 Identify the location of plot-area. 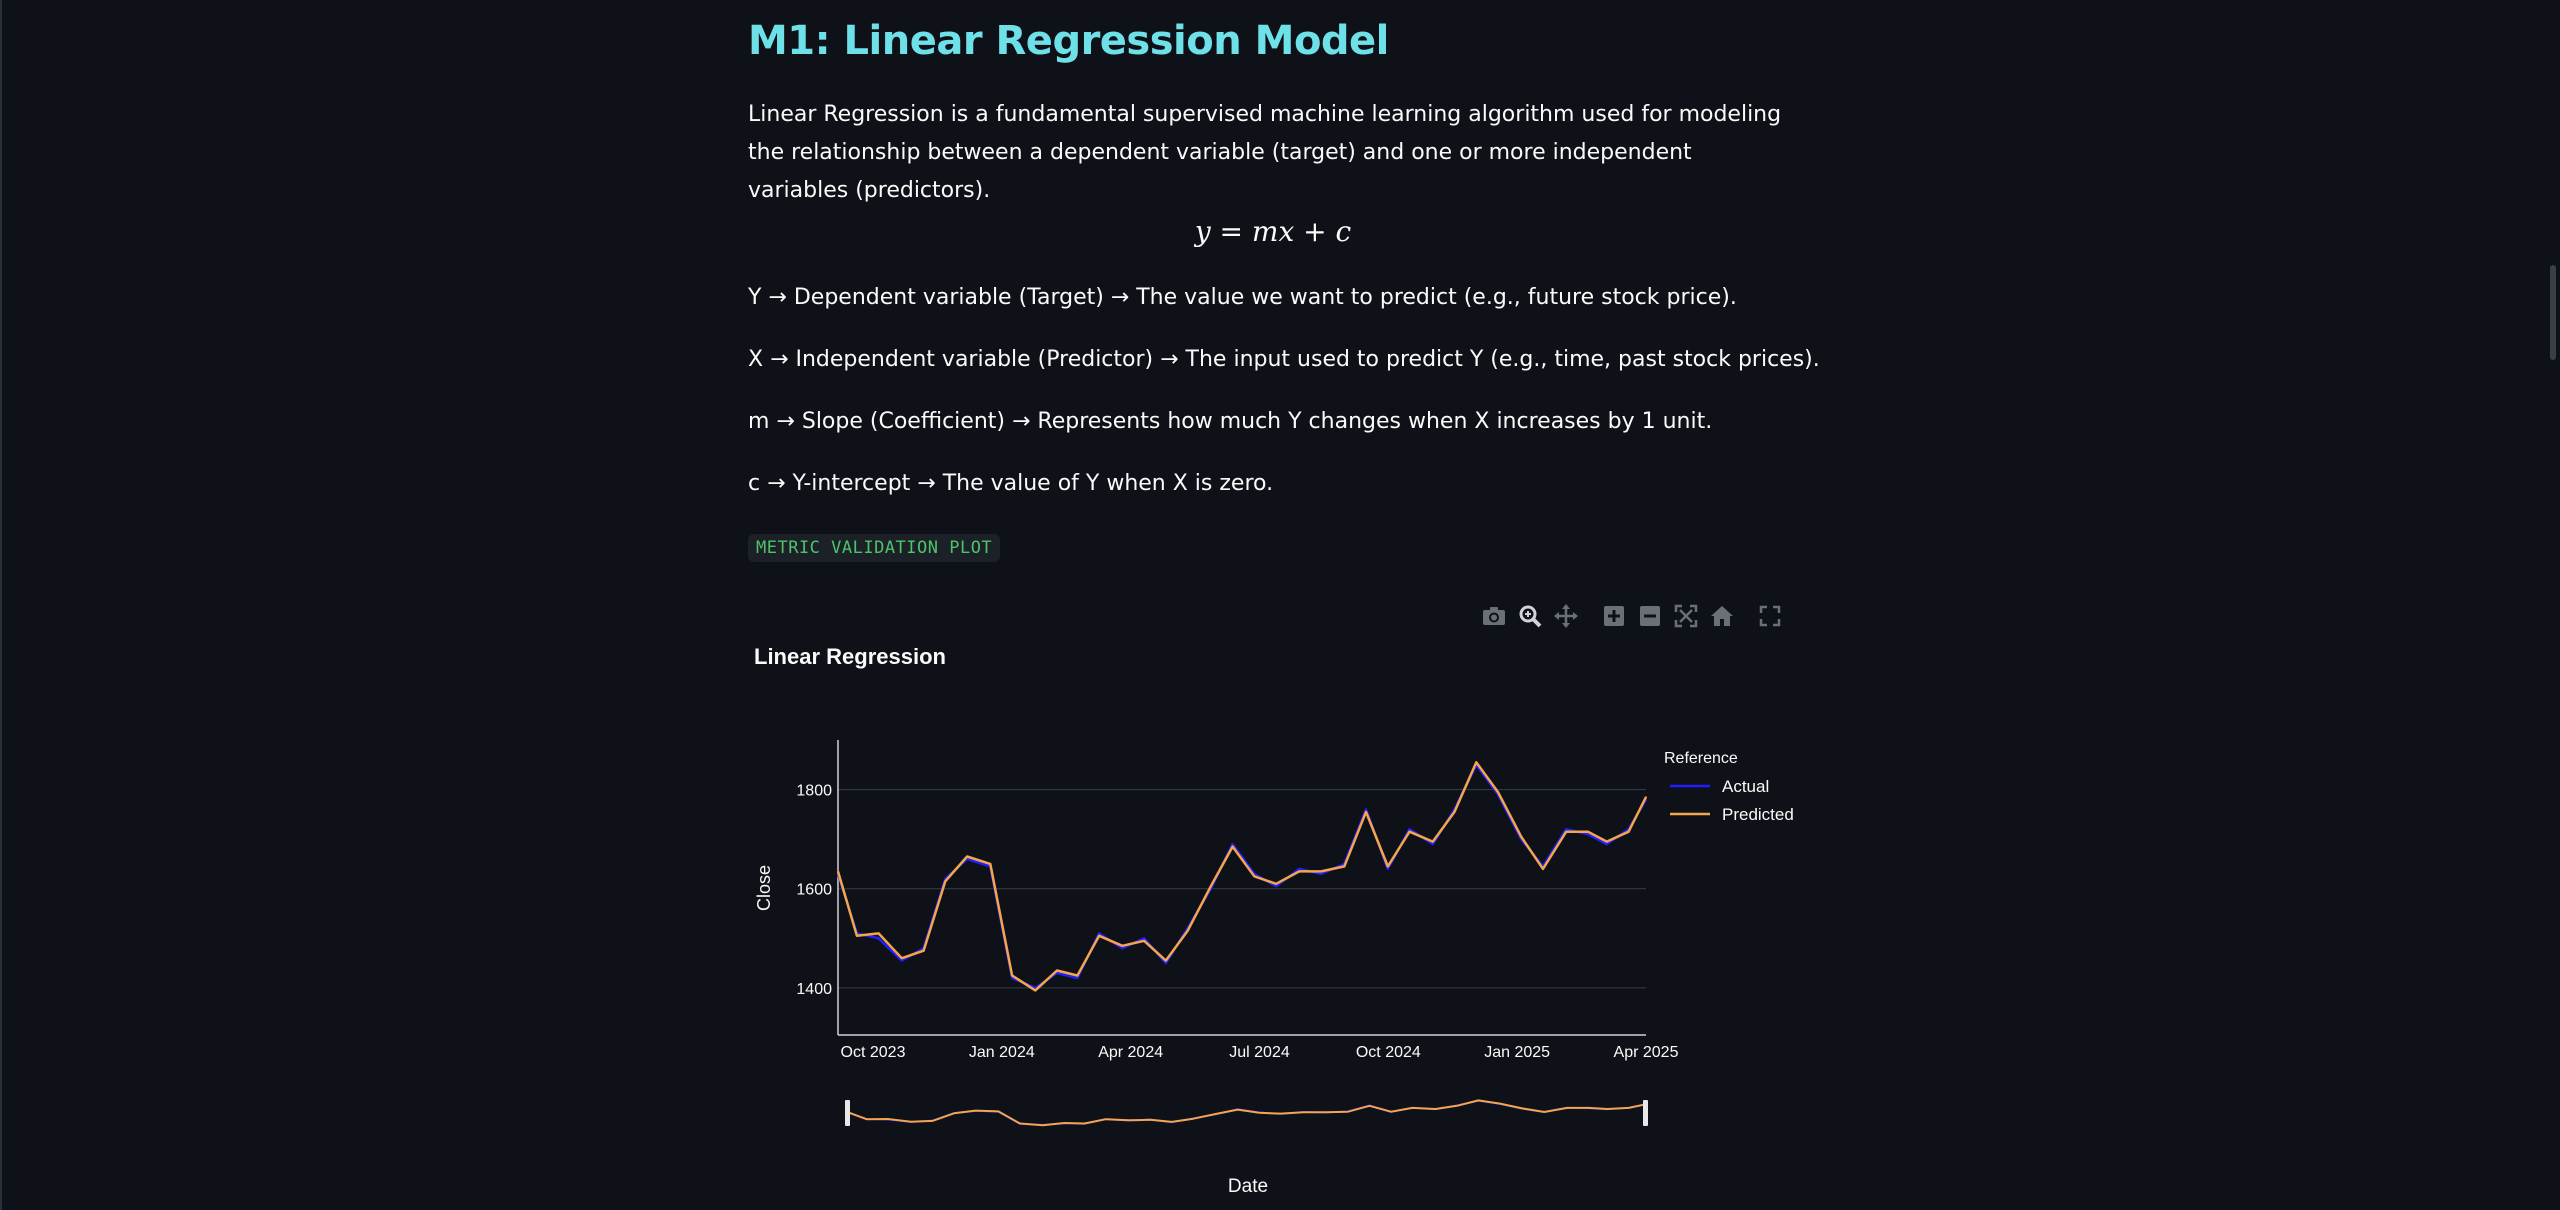
(1242, 876).